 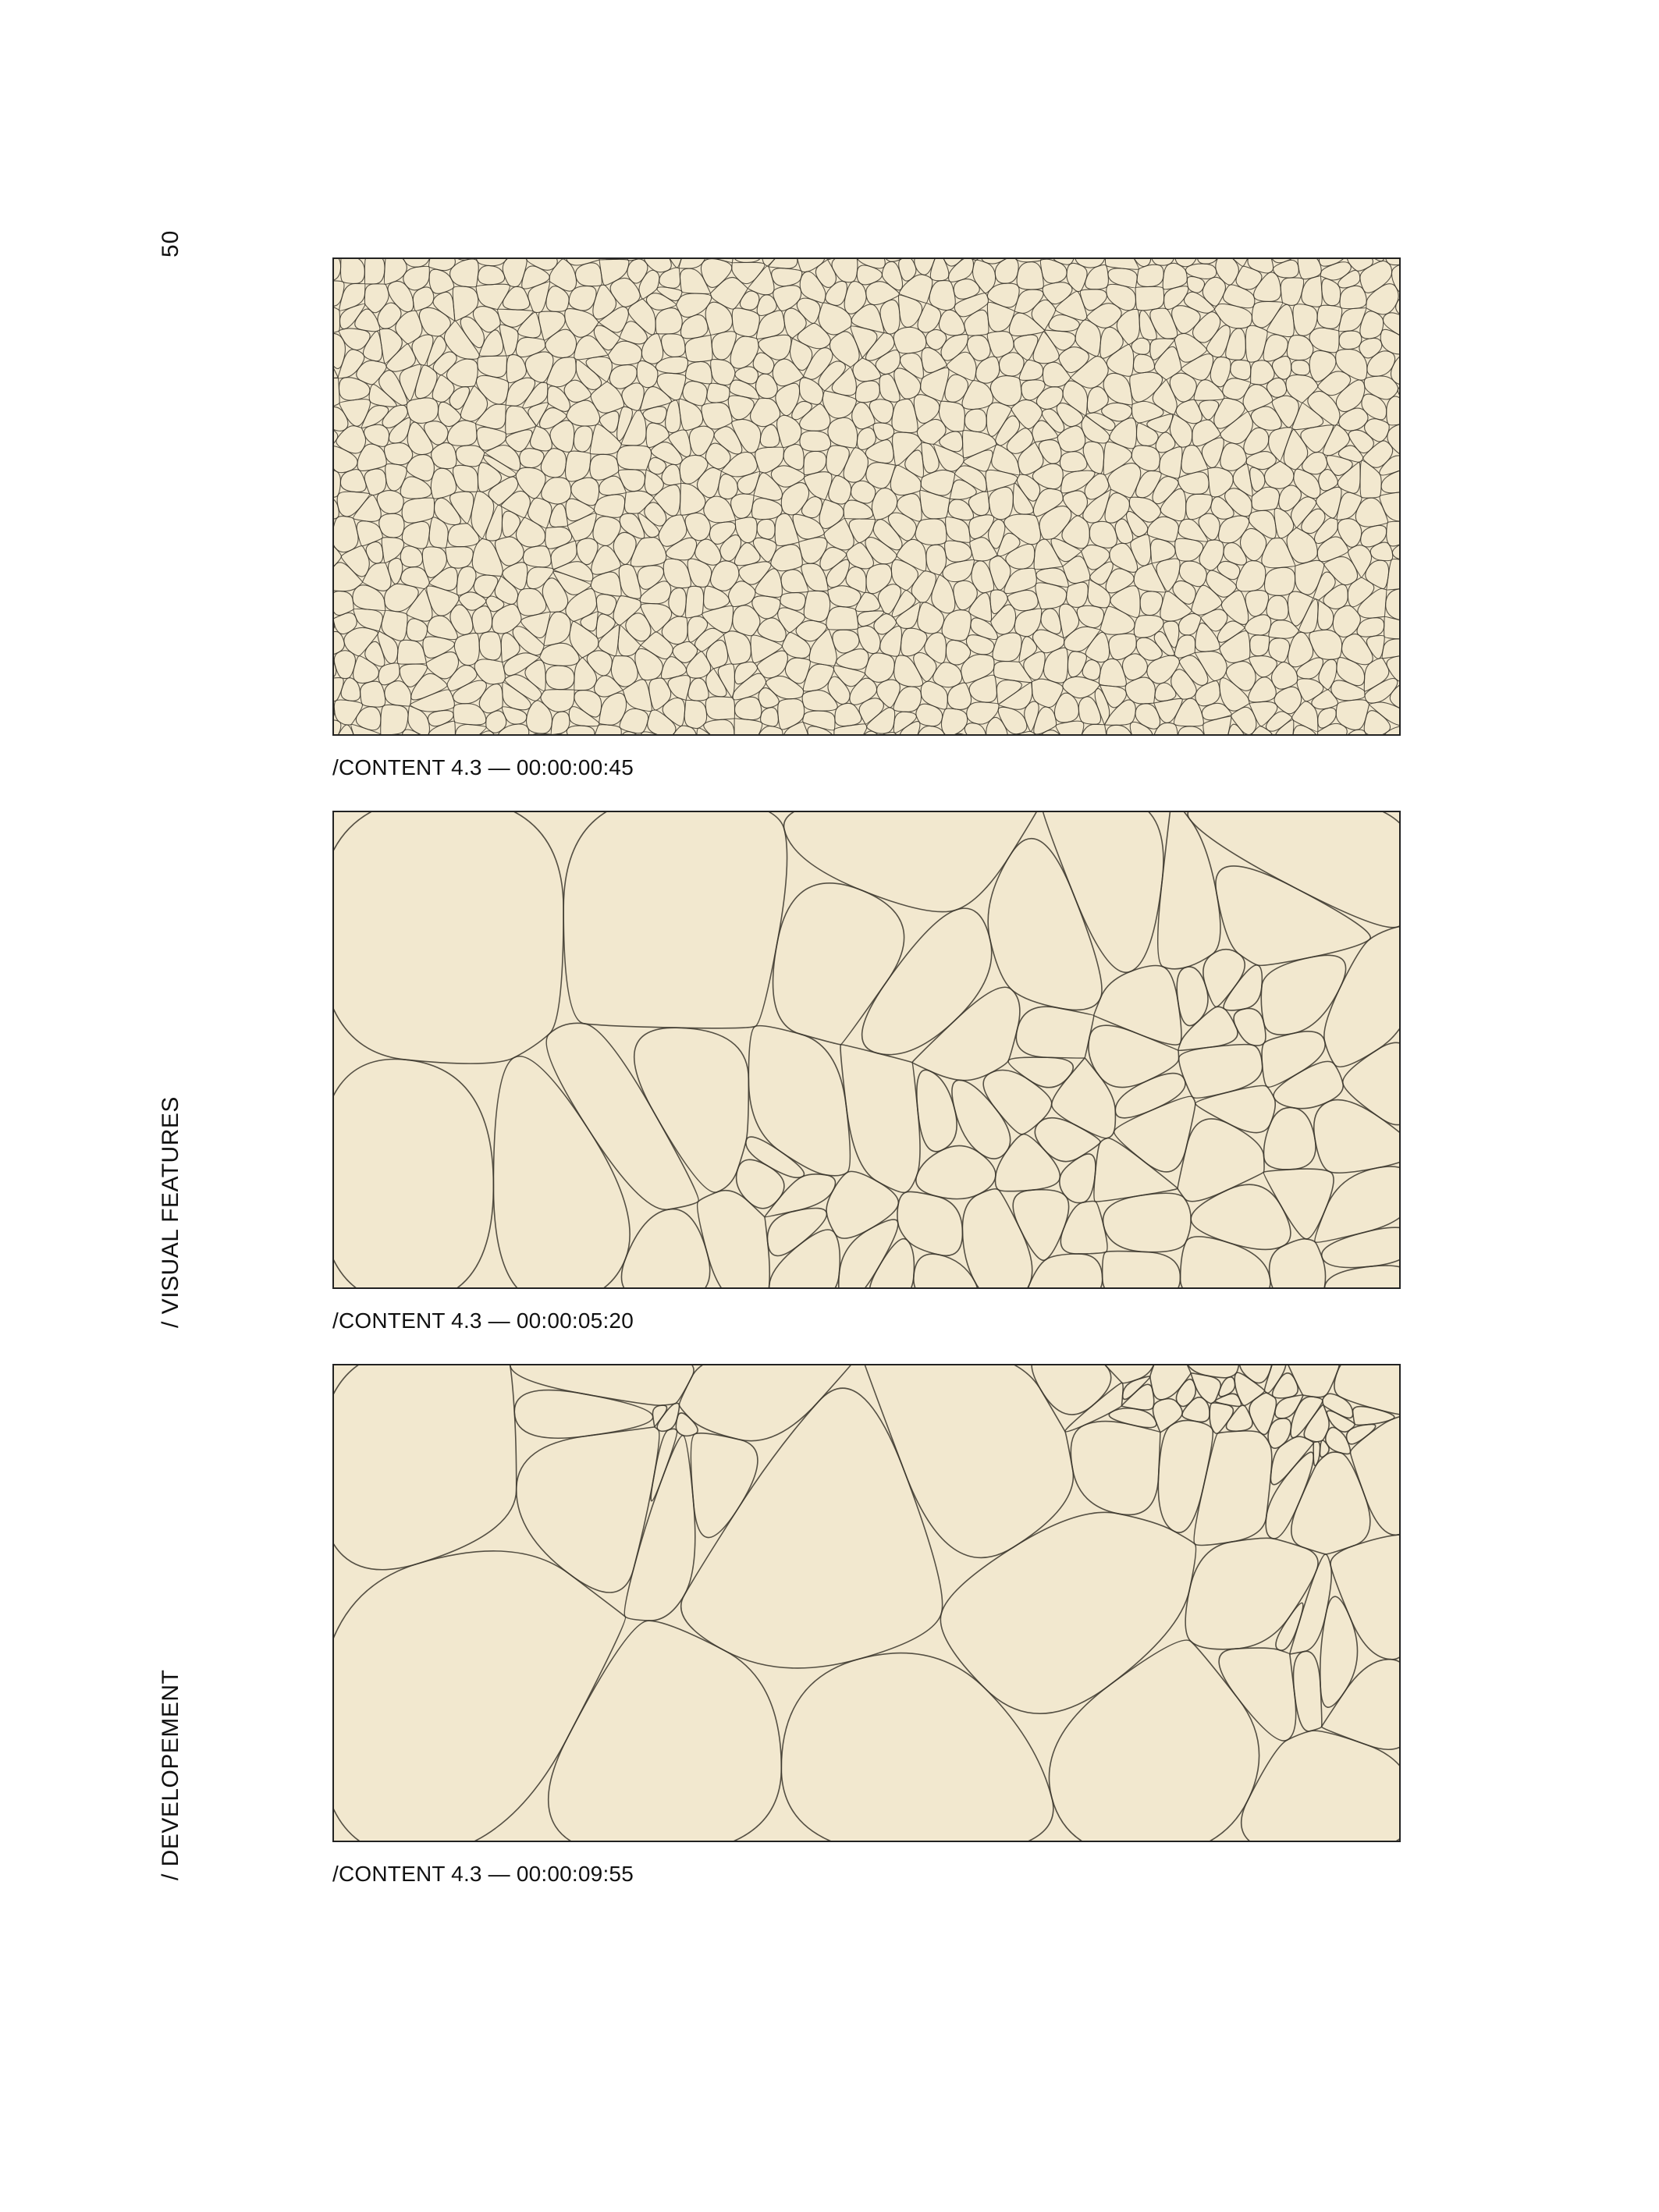 I want to click on cell-pattern-sparse, so click(x=866, y=1603).